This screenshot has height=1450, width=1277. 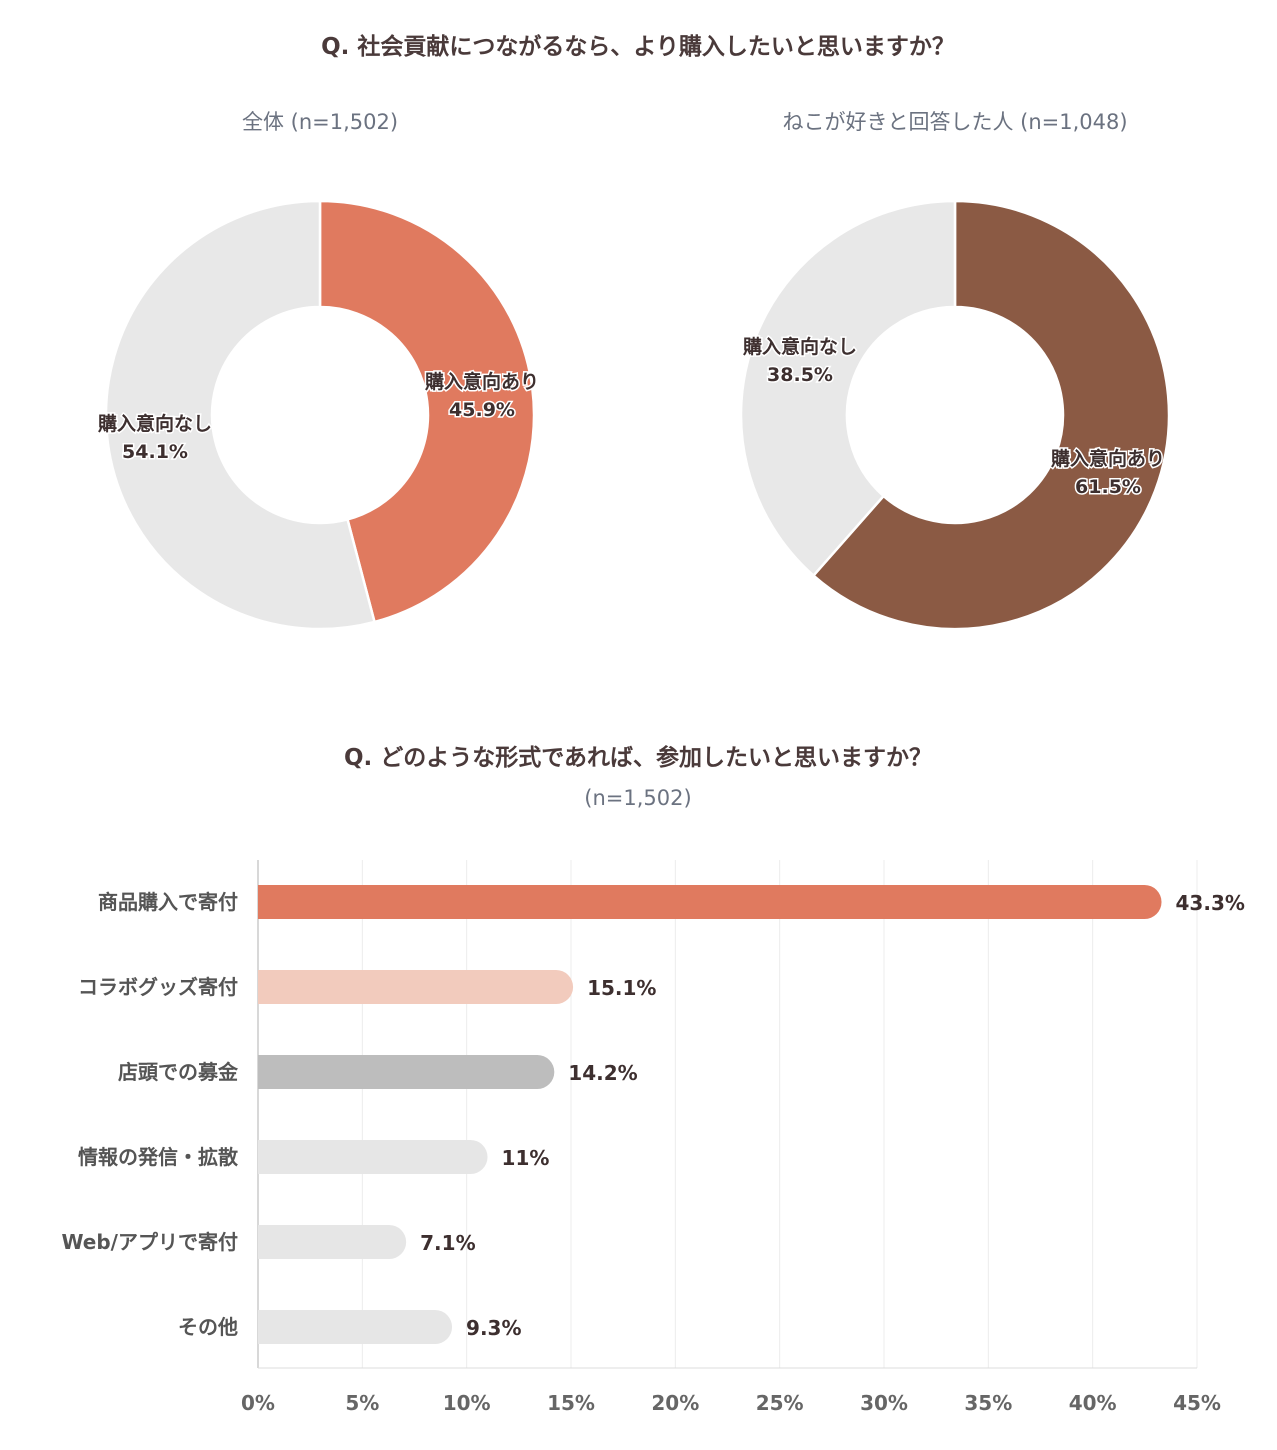 What do you see at coordinates (155, 423) in the screenshot?
I see `donut-1-slice-2-label: 購入意向なし` at bounding box center [155, 423].